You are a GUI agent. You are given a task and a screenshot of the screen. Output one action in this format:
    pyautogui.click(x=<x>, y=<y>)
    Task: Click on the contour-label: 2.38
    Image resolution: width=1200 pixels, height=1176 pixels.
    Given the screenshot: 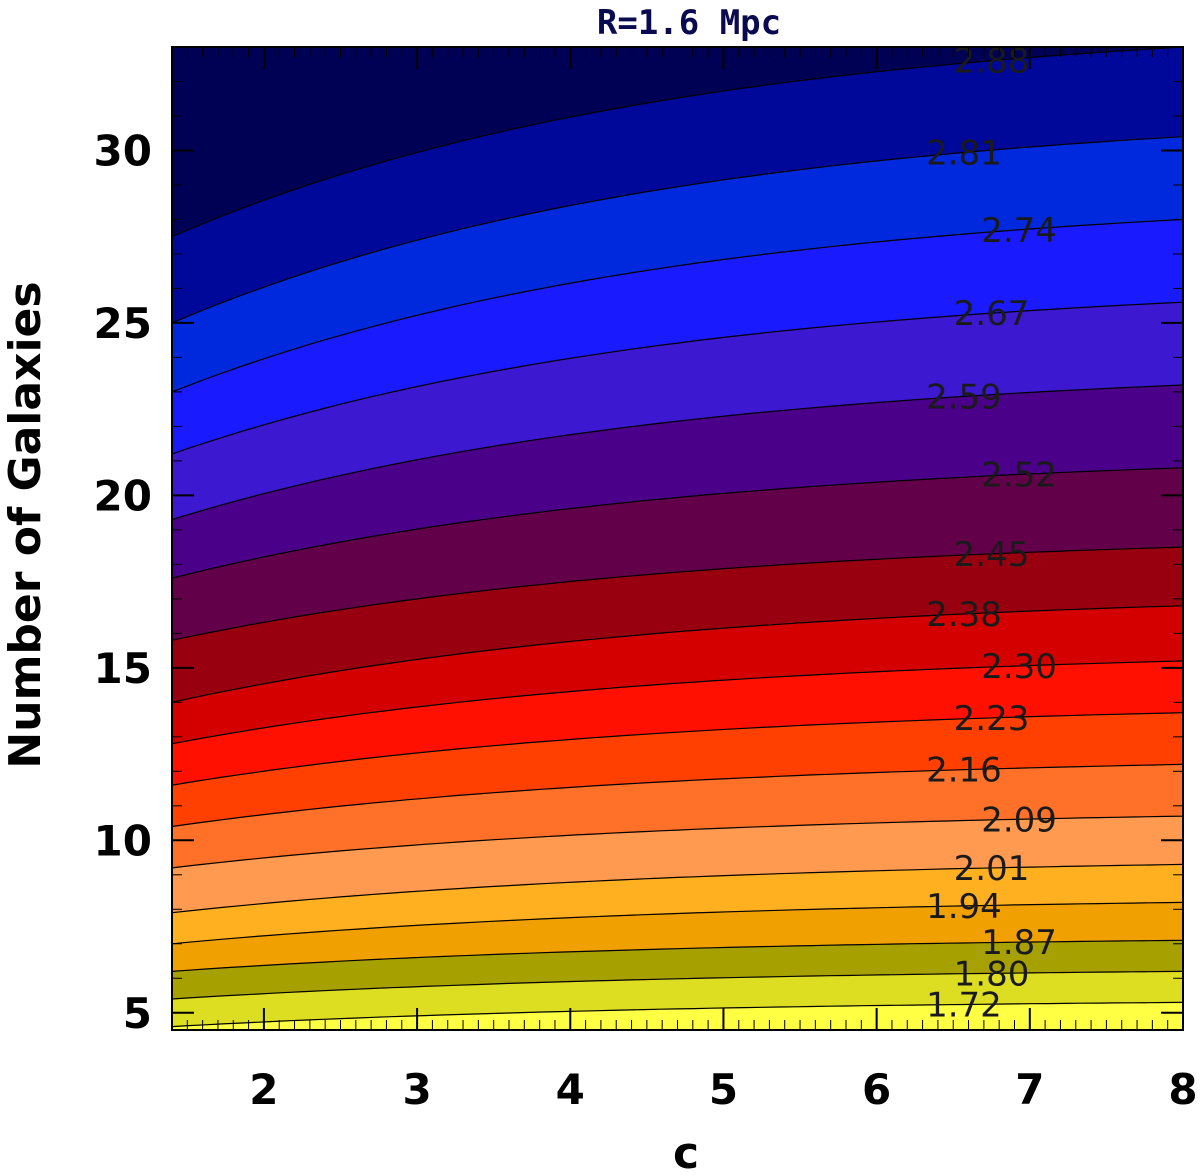 What is the action you would take?
    pyautogui.click(x=964, y=615)
    